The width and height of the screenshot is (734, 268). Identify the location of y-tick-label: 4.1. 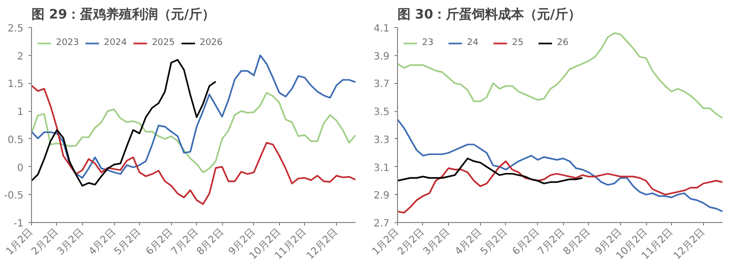
(382, 29).